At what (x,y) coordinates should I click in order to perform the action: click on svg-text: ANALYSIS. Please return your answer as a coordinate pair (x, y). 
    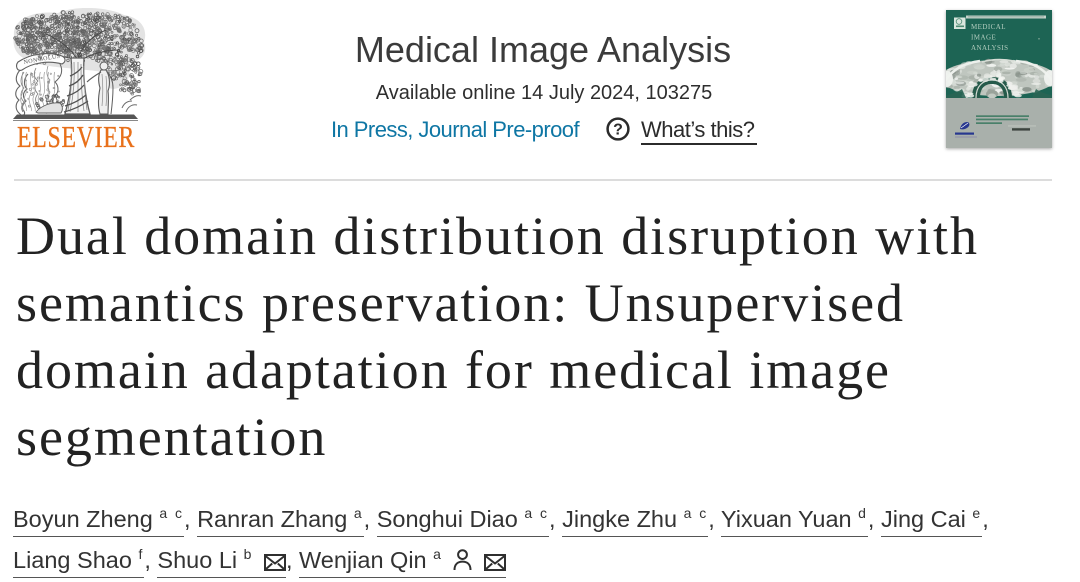
    Looking at the image, I should click on (990, 48).